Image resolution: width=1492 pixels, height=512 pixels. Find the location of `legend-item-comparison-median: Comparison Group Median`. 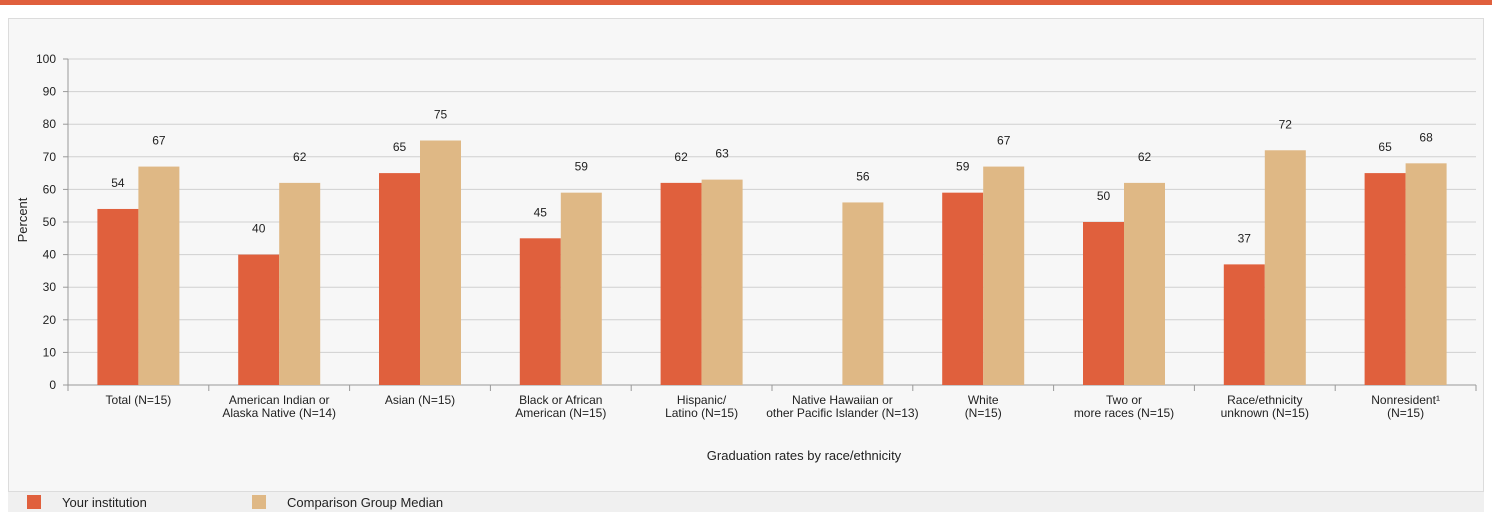

legend-item-comparison-median: Comparison Group Median is located at coordinates (348, 502).